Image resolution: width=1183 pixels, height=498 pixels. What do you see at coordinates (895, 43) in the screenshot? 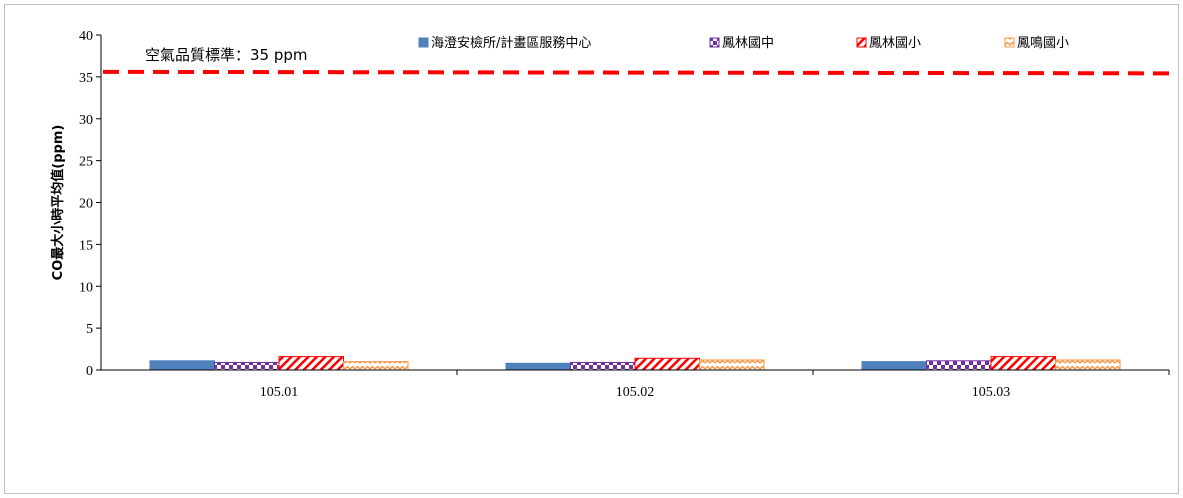
I see `legend-label: 鳳林國小` at bounding box center [895, 43].